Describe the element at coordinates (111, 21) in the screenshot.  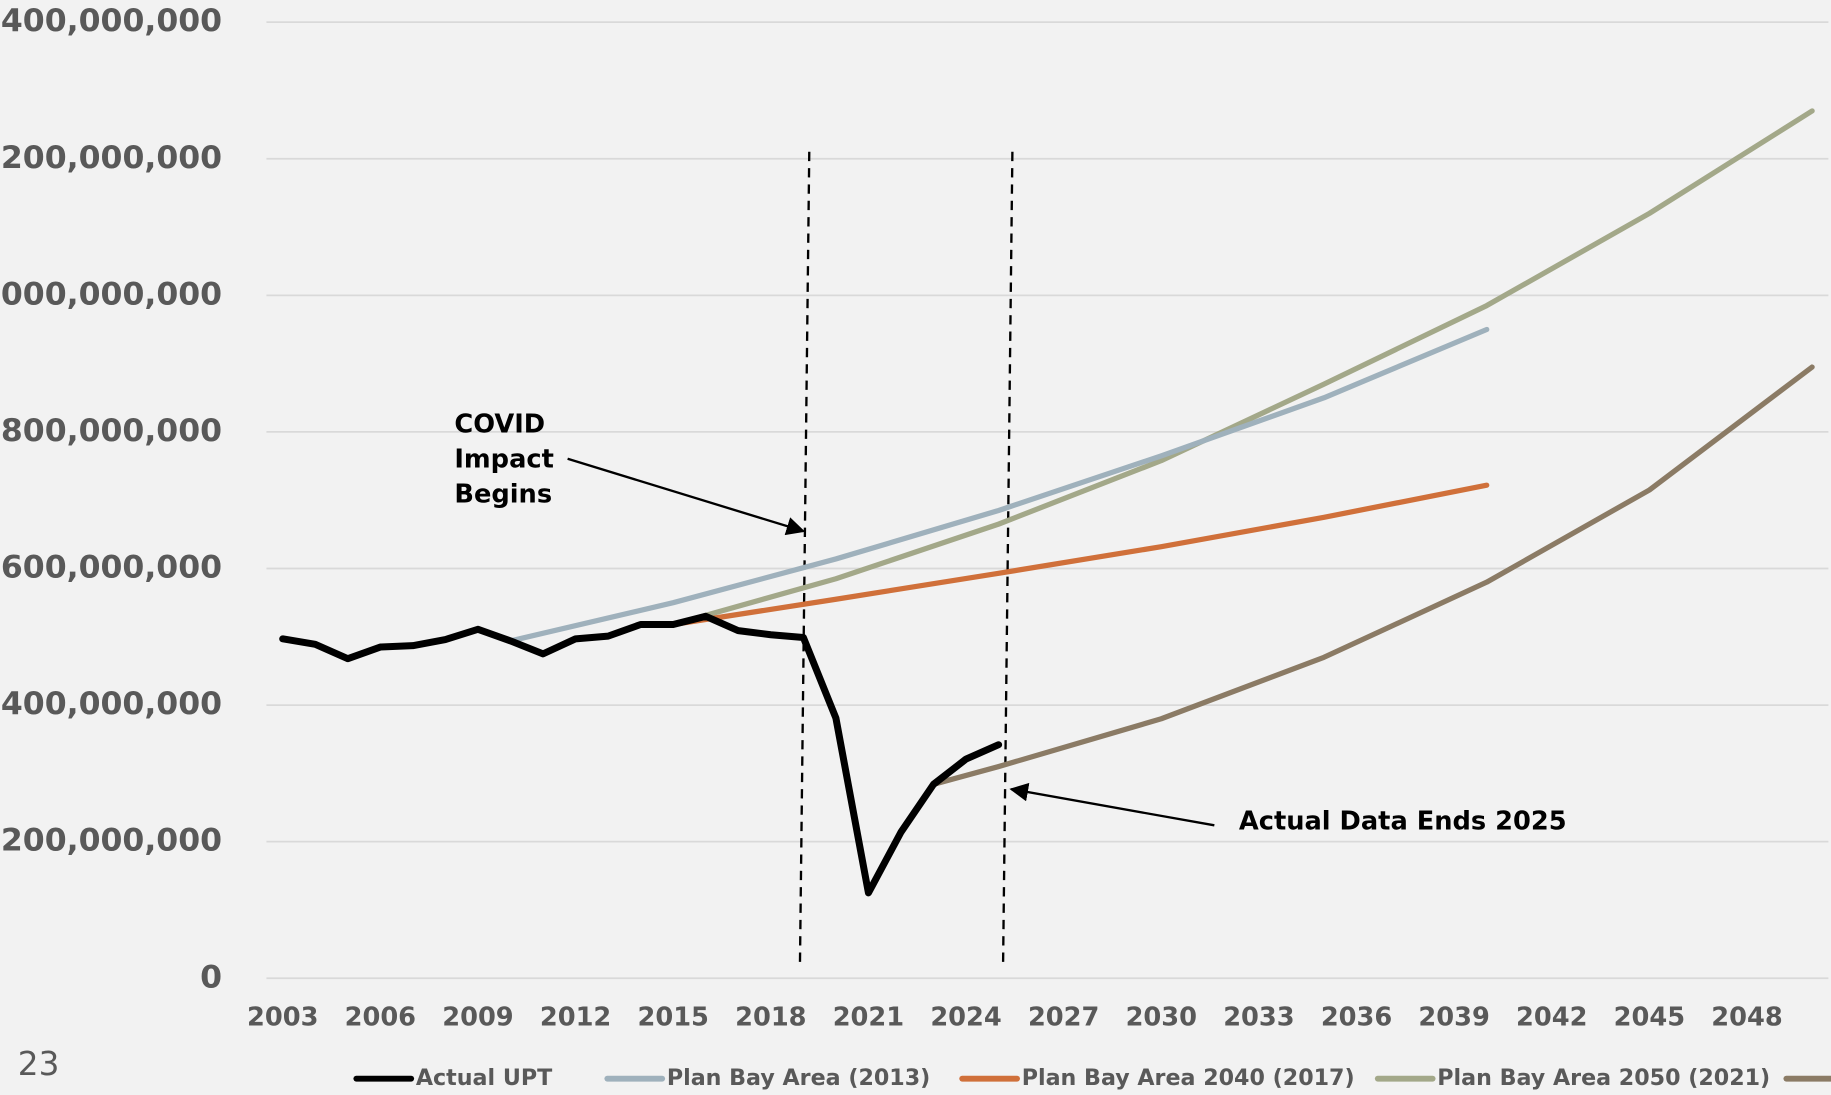
I see `y-tick-label: 1,400,000,000` at that location.